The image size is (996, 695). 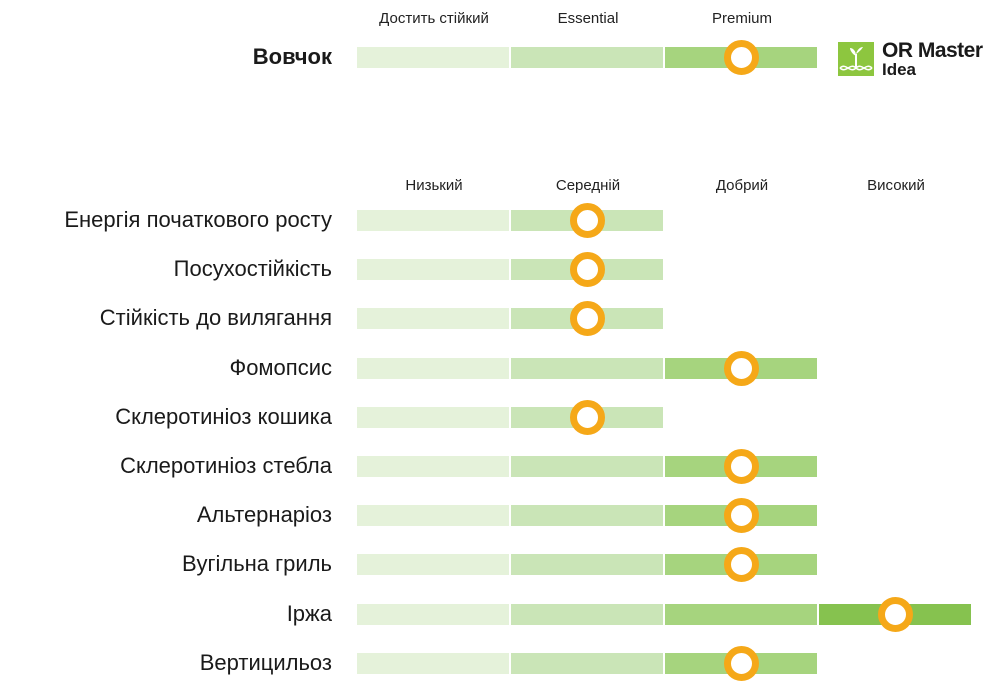 What do you see at coordinates (309, 613) in the screenshot?
I see `row-label: Іржа` at bounding box center [309, 613].